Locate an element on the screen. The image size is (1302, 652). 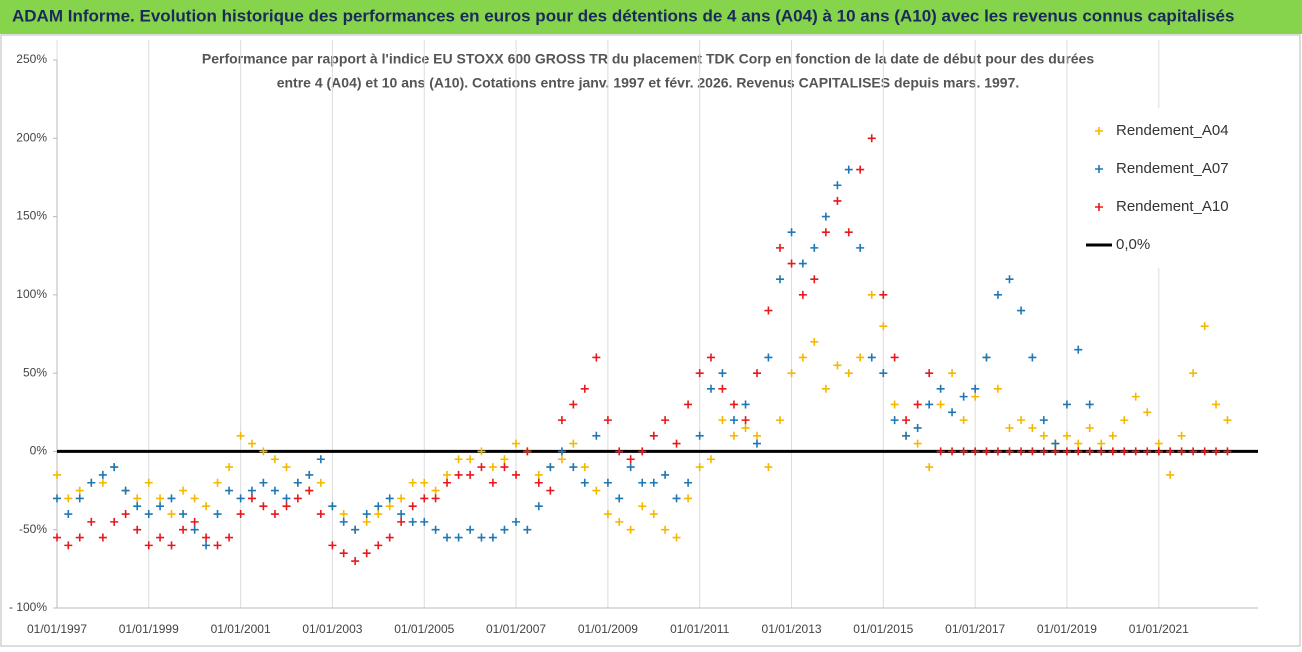
x-tick-label: 01/01/2017 is located at coordinates (975, 629).